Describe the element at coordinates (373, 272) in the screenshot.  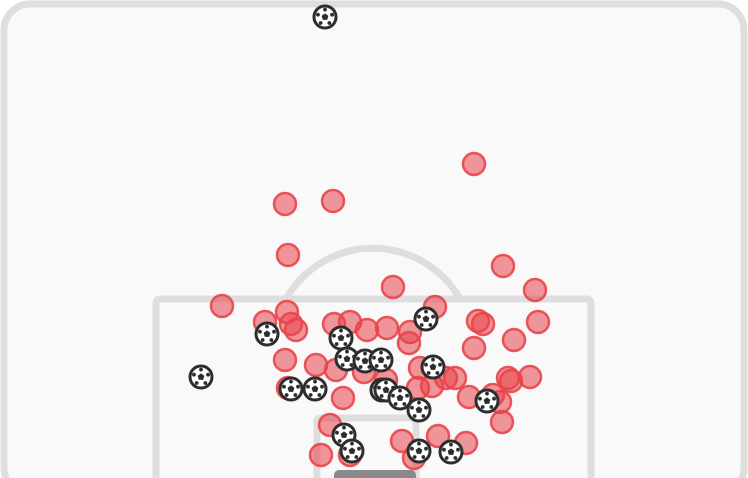
I see `penalty-arc` at that location.